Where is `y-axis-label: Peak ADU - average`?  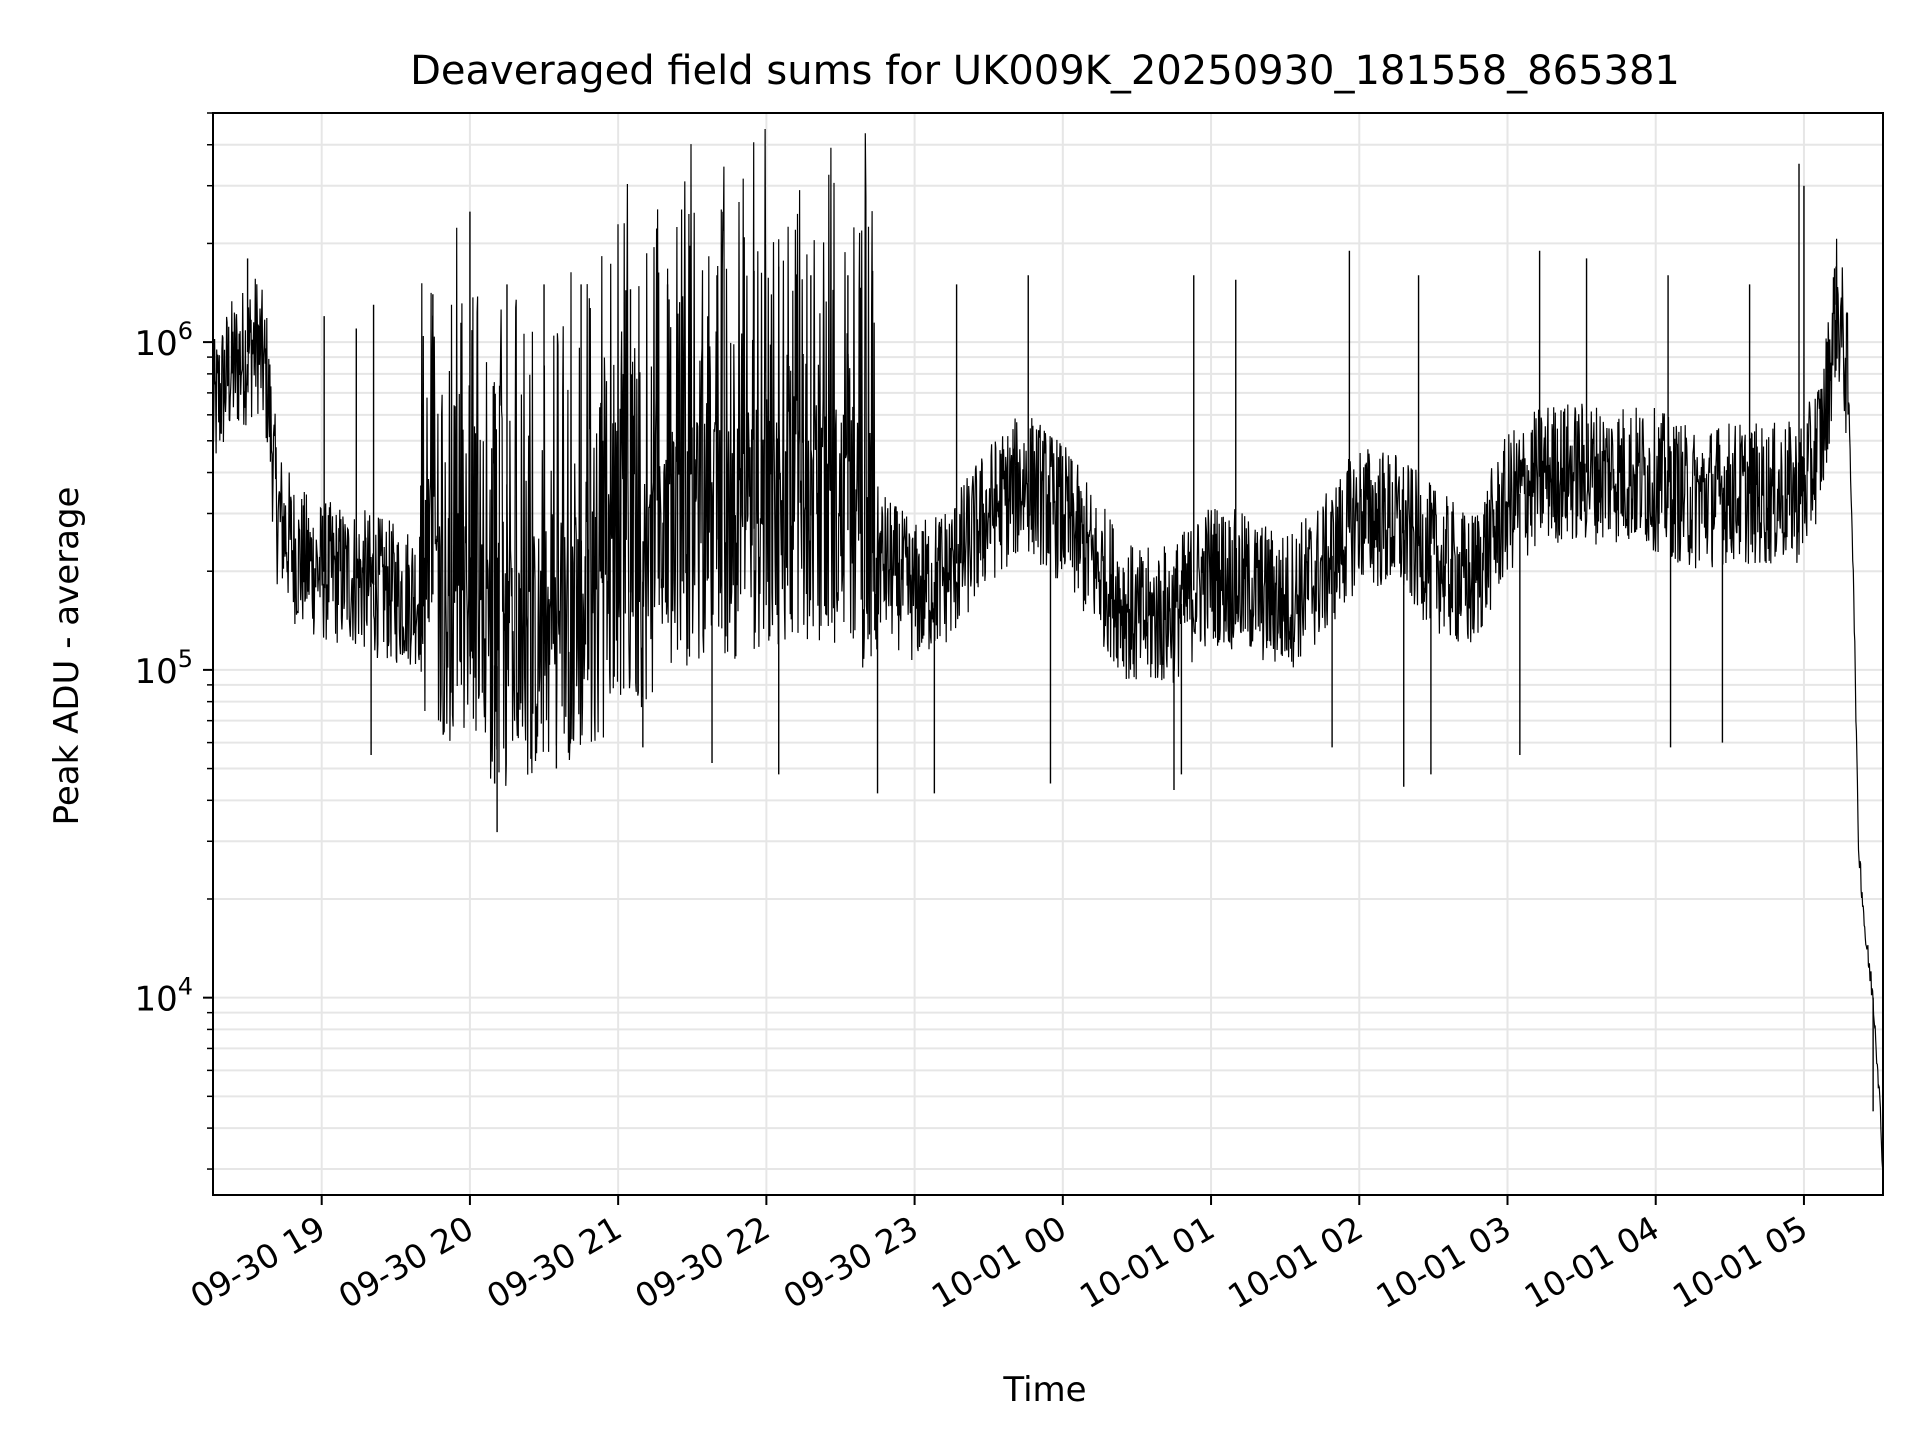
y-axis-label: Peak ADU - average is located at coordinates (67, 656).